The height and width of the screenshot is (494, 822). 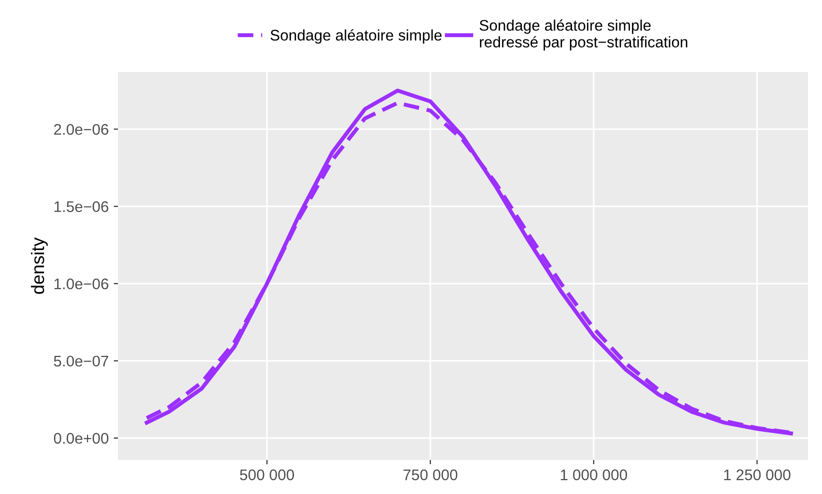 What do you see at coordinates (267, 474) in the screenshot?
I see `x-tick-label: 500 000` at bounding box center [267, 474].